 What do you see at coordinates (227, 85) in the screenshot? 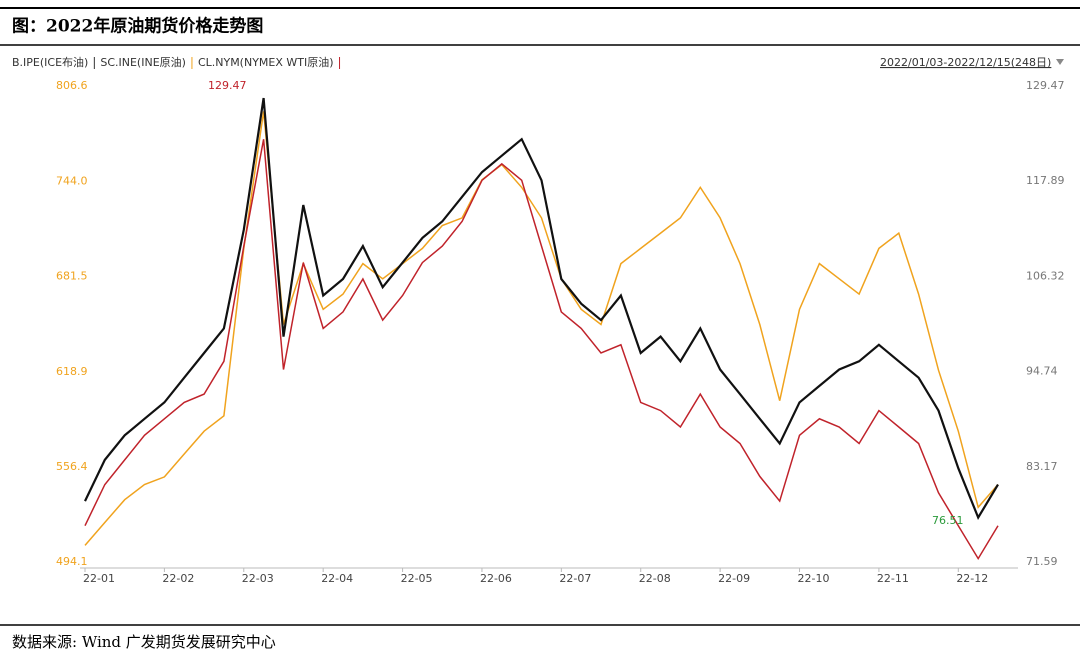
I see `annotation: 129.47` at bounding box center [227, 85].